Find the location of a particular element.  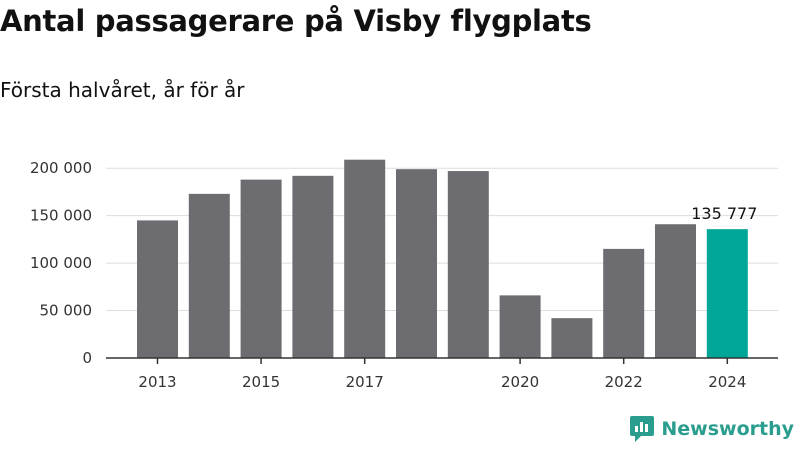

chart-subtitle: Första halvåret, år för år is located at coordinates (122, 90).